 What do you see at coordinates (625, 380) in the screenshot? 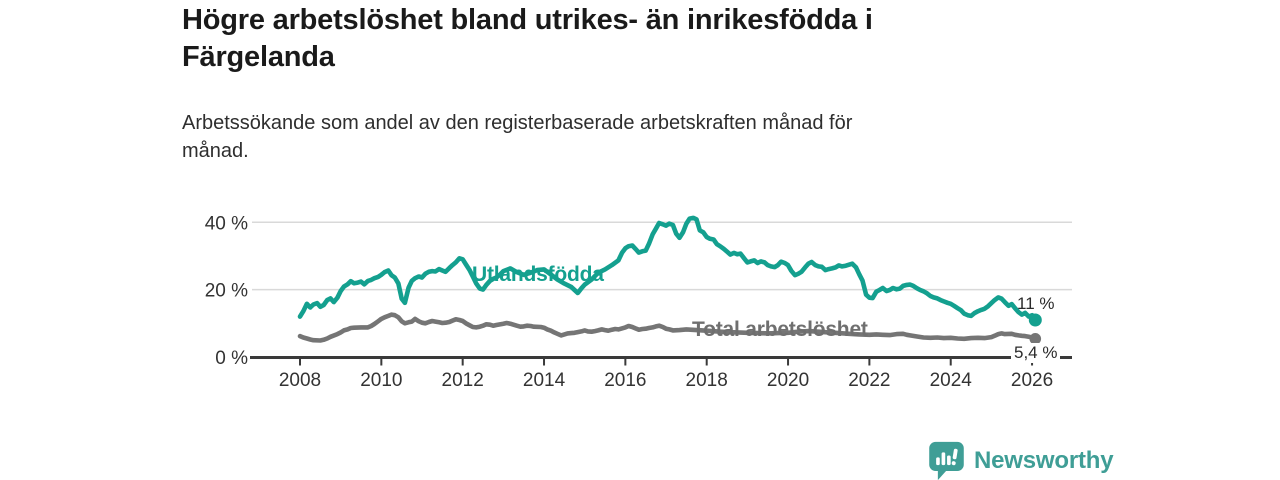
I see `x-tick-label: 2016` at bounding box center [625, 380].